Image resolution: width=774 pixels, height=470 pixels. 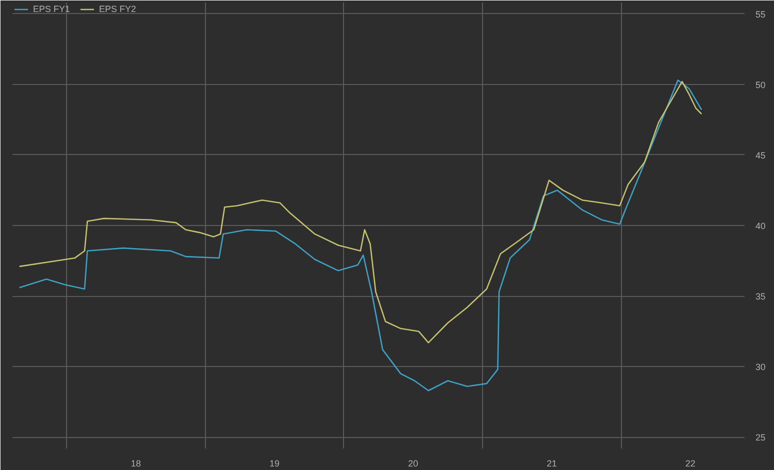 What do you see at coordinates (275, 463) in the screenshot?
I see `x-tick-label: 19` at bounding box center [275, 463].